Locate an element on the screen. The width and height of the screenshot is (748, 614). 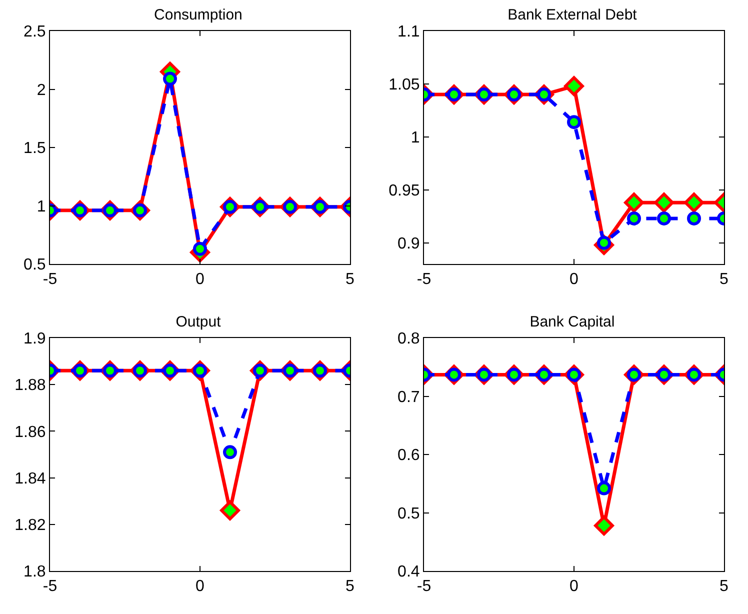
y-tick-label: 1.5 is located at coordinates (35, 149).